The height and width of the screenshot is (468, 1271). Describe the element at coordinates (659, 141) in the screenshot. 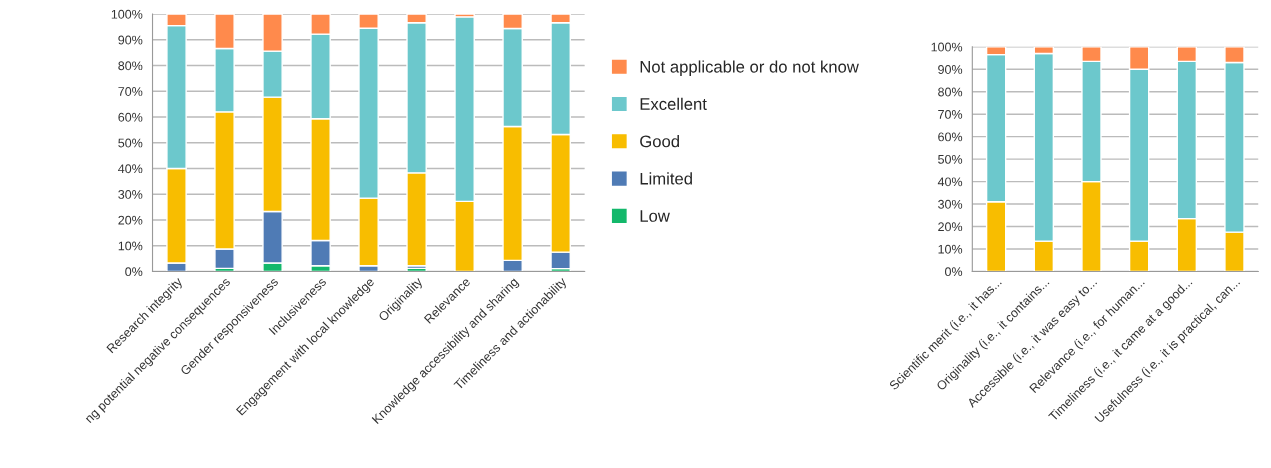

I see `legend-label: Good` at that location.